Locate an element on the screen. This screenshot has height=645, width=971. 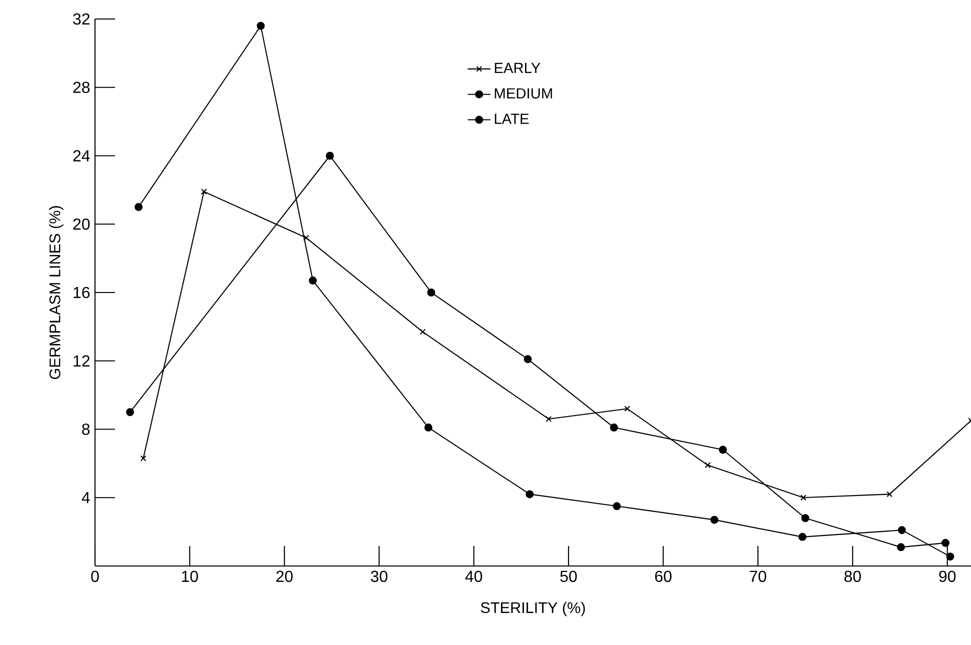
y-tick-label: 4 is located at coordinates (86, 498).